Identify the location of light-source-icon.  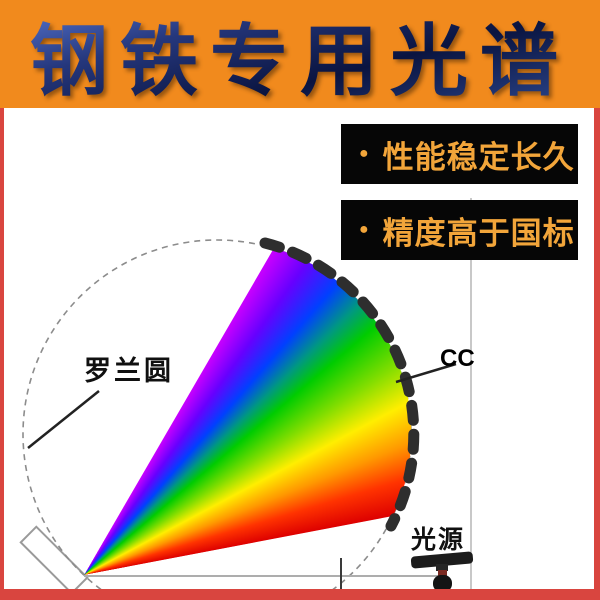
(442, 570).